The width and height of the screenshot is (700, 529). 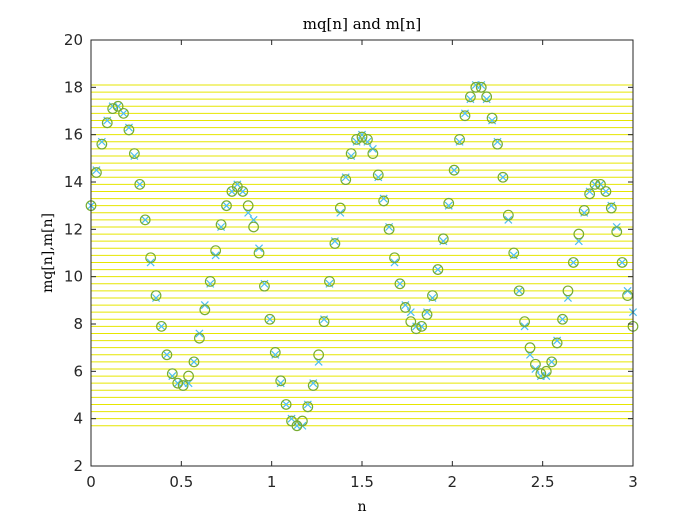 What do you see at coordinates (633, 482) in the screenshot?
I see `x-tick-label: 3` at bounding box center [633, 482].